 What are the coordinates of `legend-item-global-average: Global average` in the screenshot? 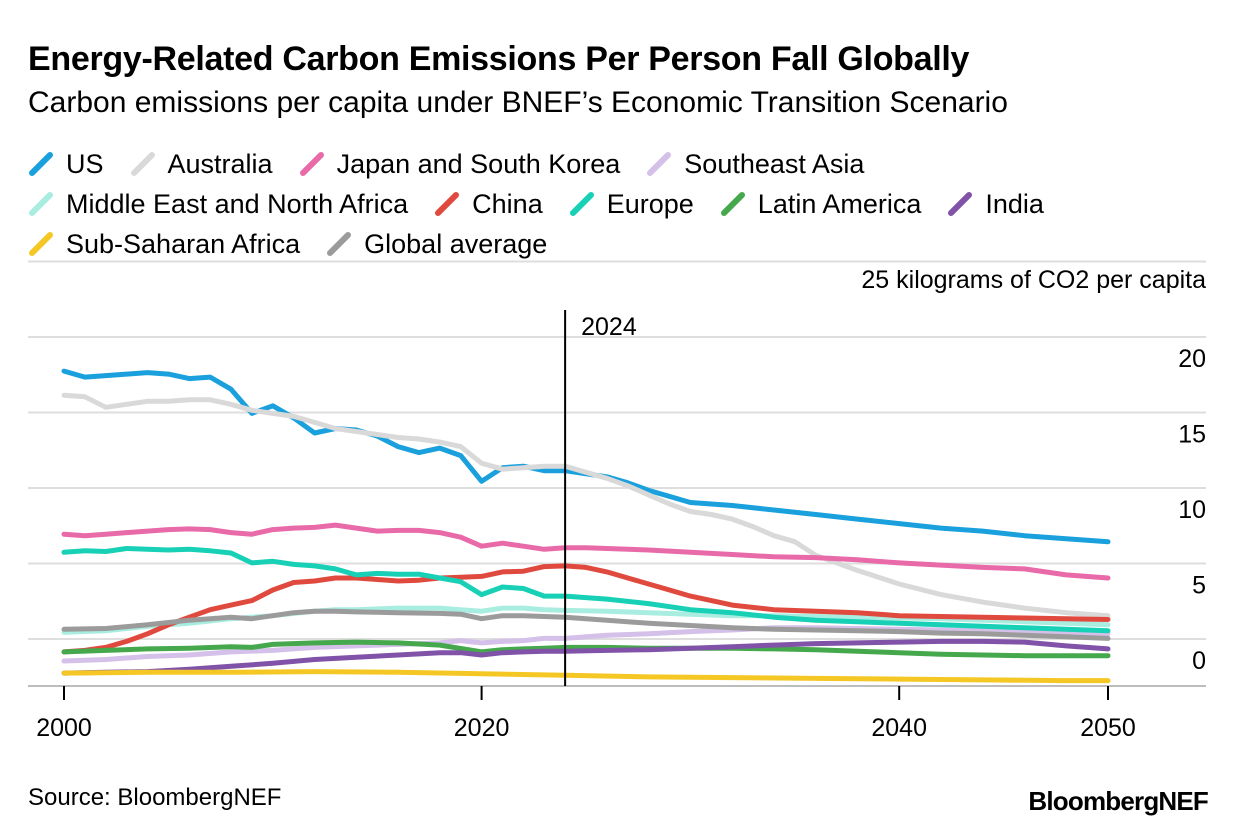 It's located at (436, 244).